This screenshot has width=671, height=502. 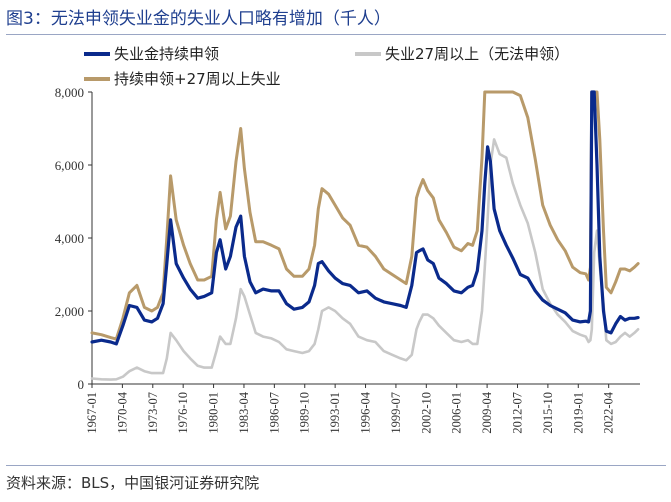 What do you see at coordinates (198, 19) in the screenshot?
I see `chart-title: 图3：无法申领失业金的失业人口略有增加（千人）` at bounding box center [198, 19].